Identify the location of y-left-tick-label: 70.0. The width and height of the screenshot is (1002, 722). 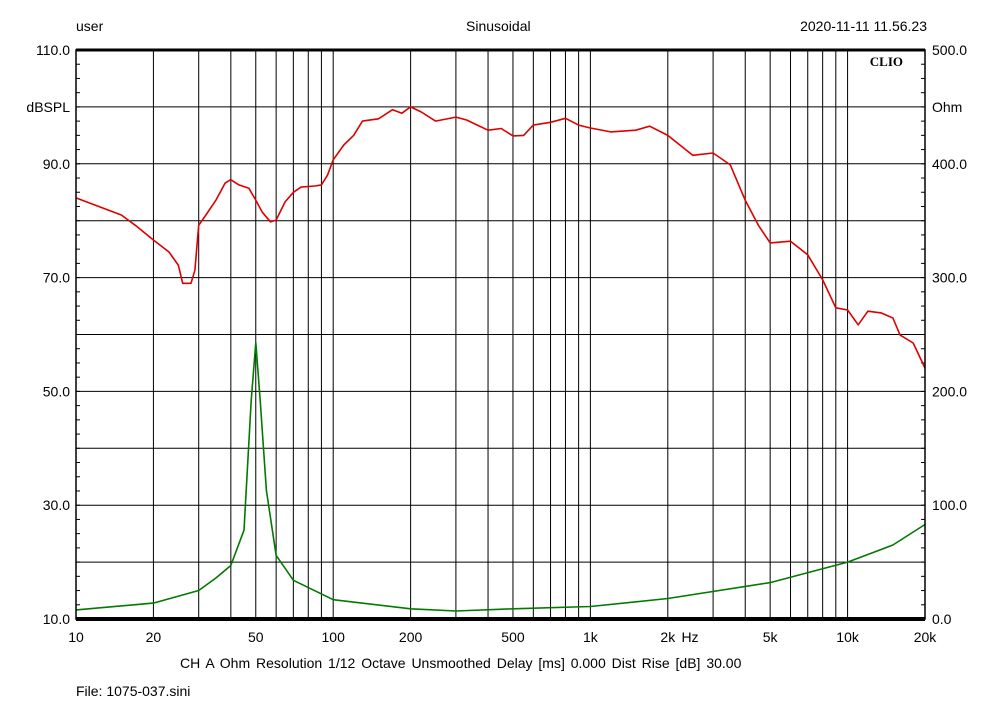
(56, 278).